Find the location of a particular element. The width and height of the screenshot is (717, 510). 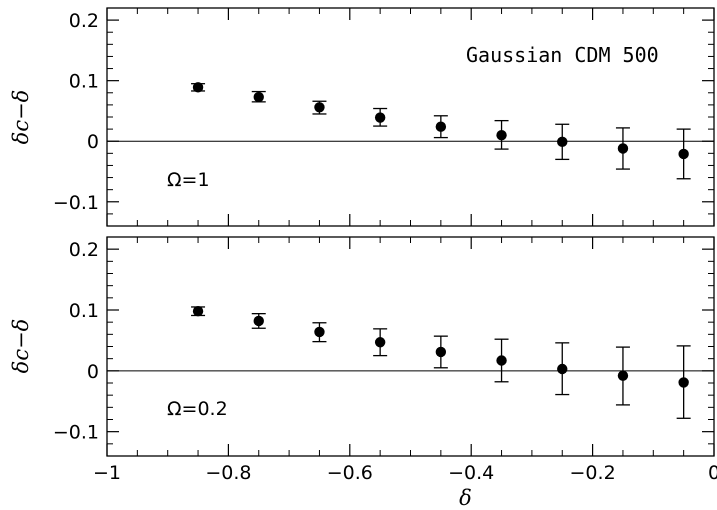

omega-annotation: Ω=1 is located at coordinates (188, 180).